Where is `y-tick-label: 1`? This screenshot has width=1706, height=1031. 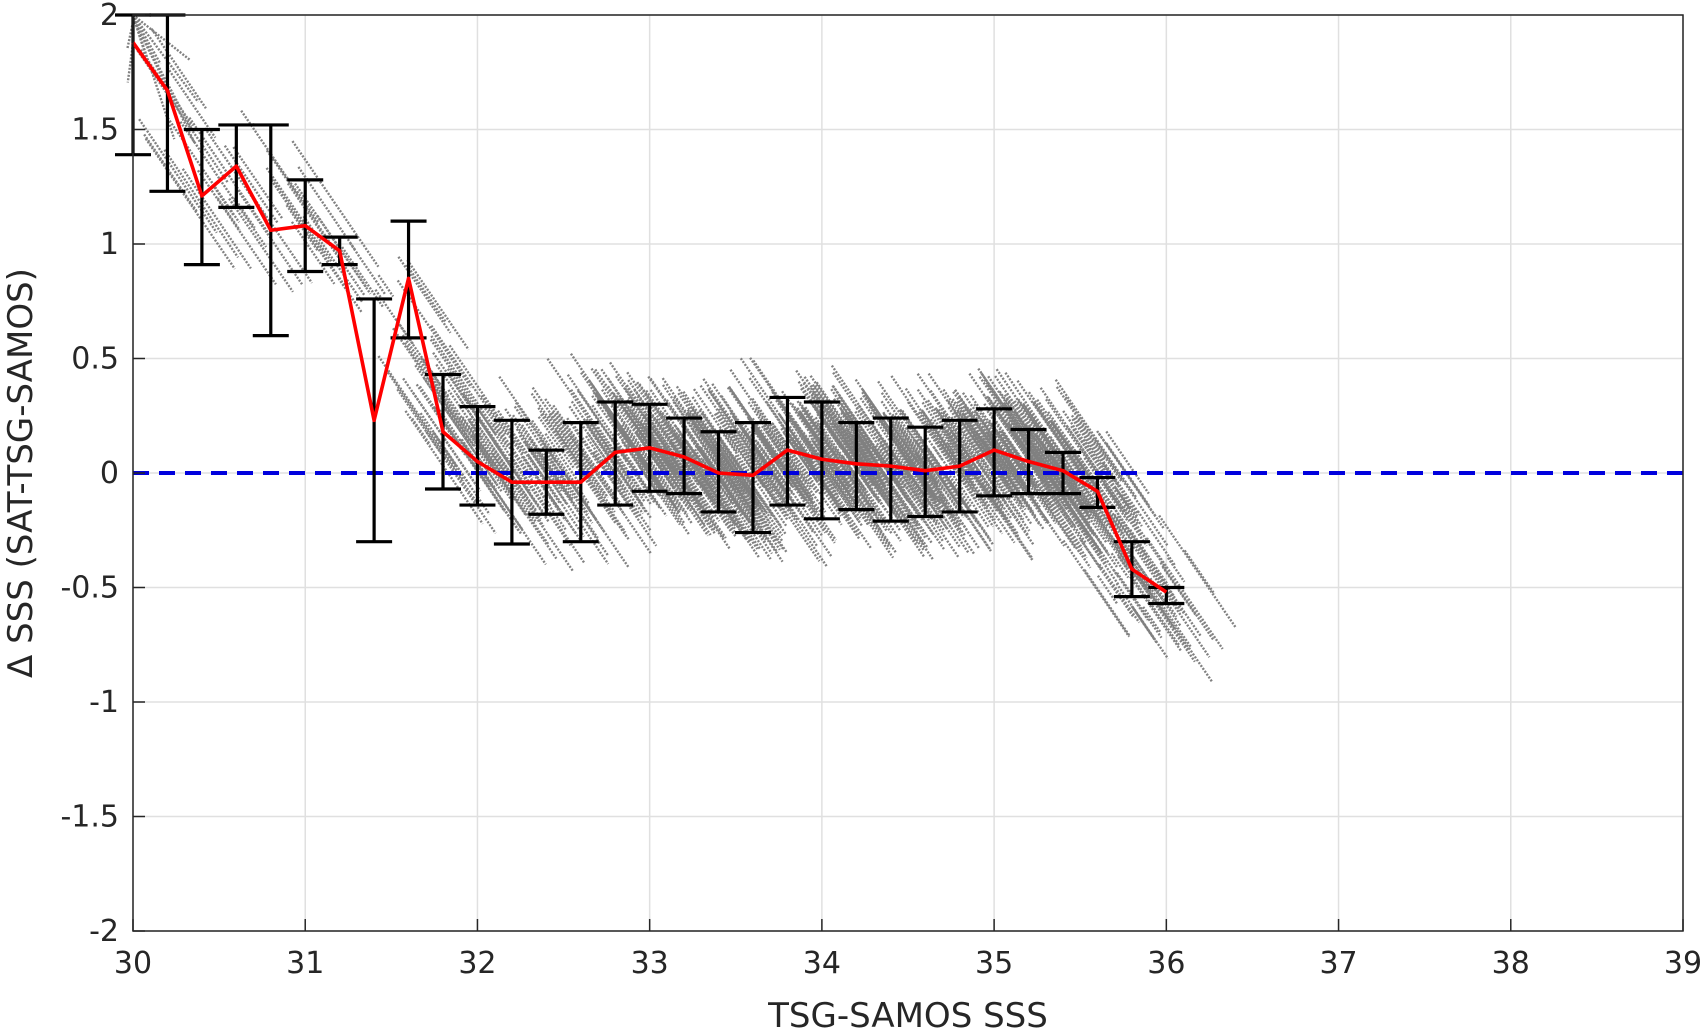 y-tick-label: 1 is located at coordinates (109, 244).